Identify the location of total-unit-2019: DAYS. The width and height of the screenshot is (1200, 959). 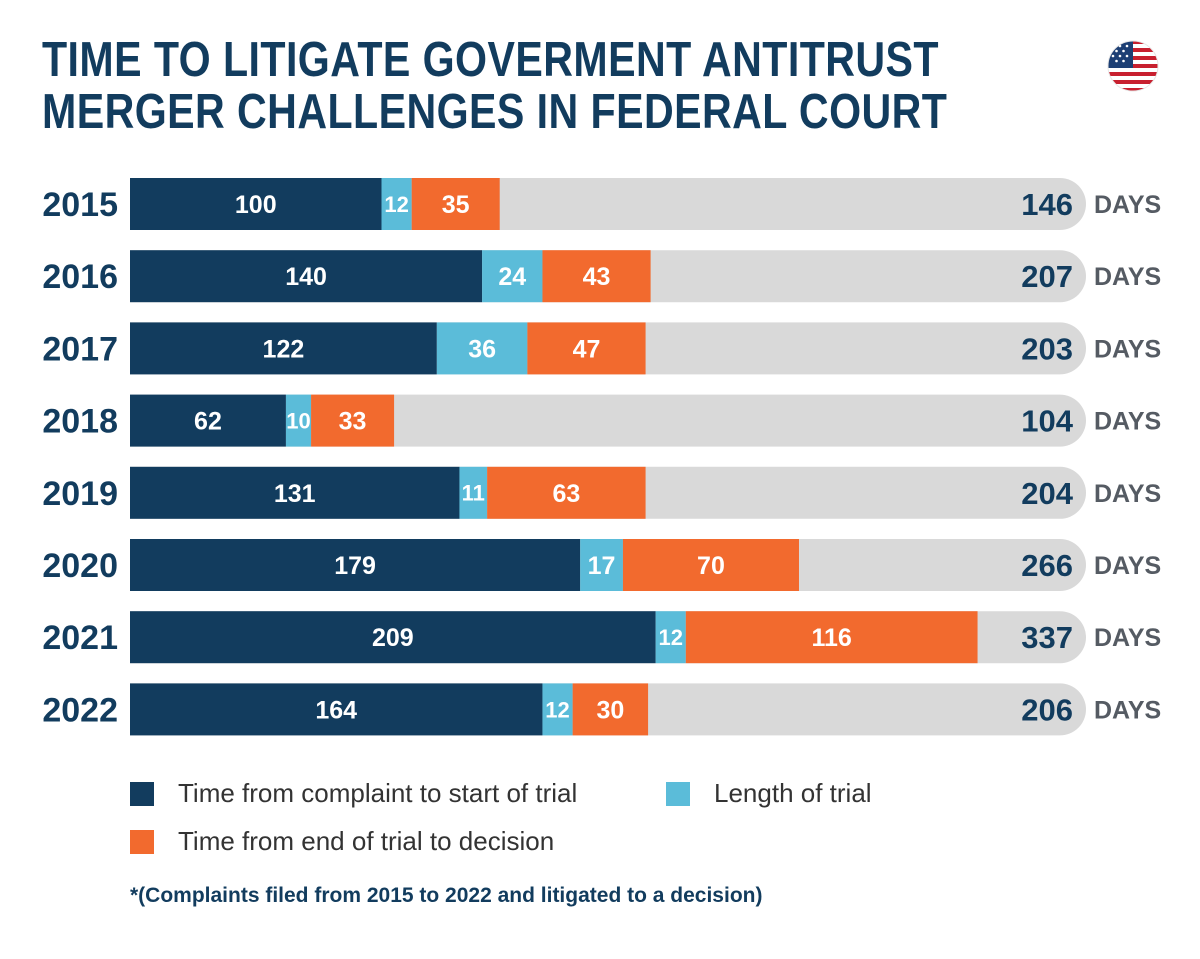
(1127, 494).